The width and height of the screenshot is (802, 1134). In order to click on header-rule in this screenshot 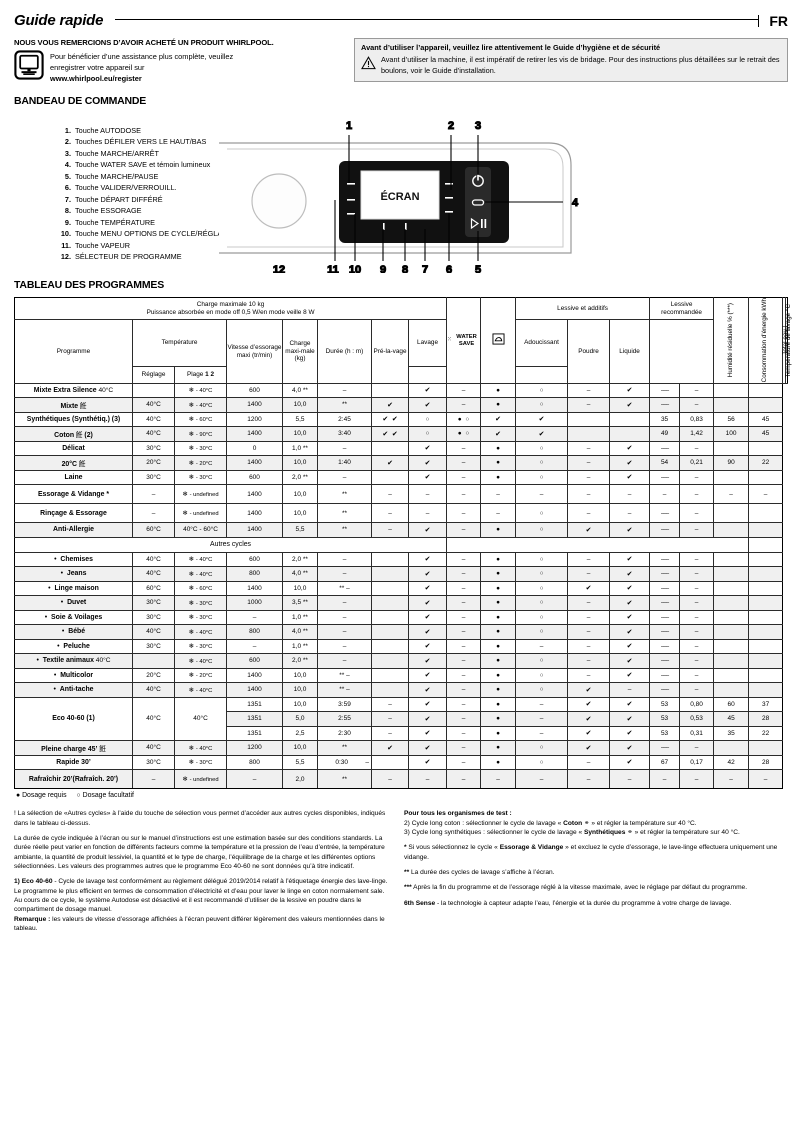, I will do `click(437, 20)`.